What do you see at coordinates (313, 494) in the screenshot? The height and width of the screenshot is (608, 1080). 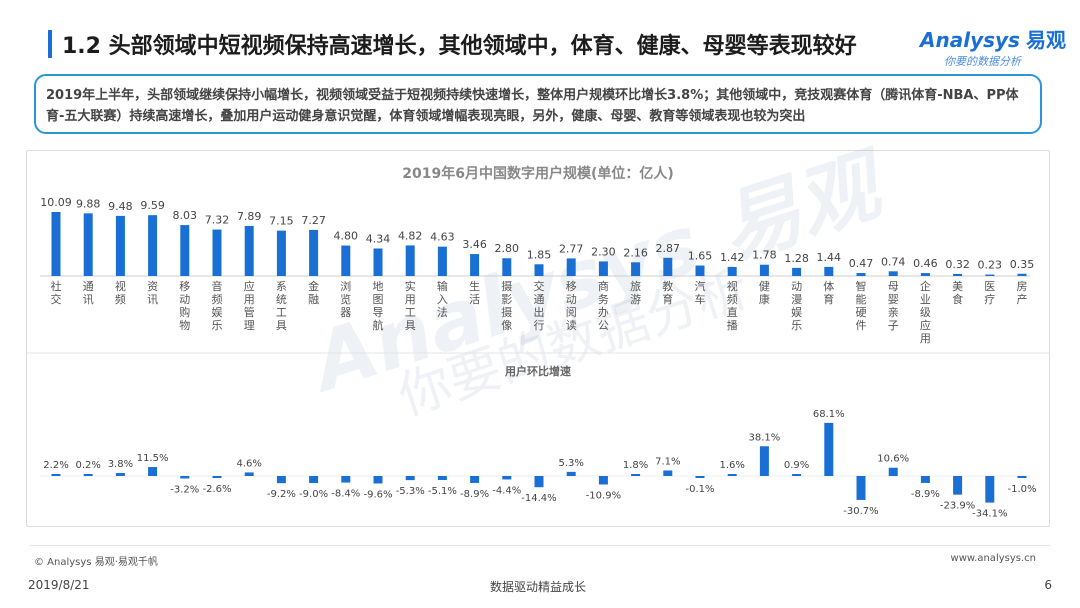 I see `growth-value-label: -9.0%` at bounding box center [313, 494].